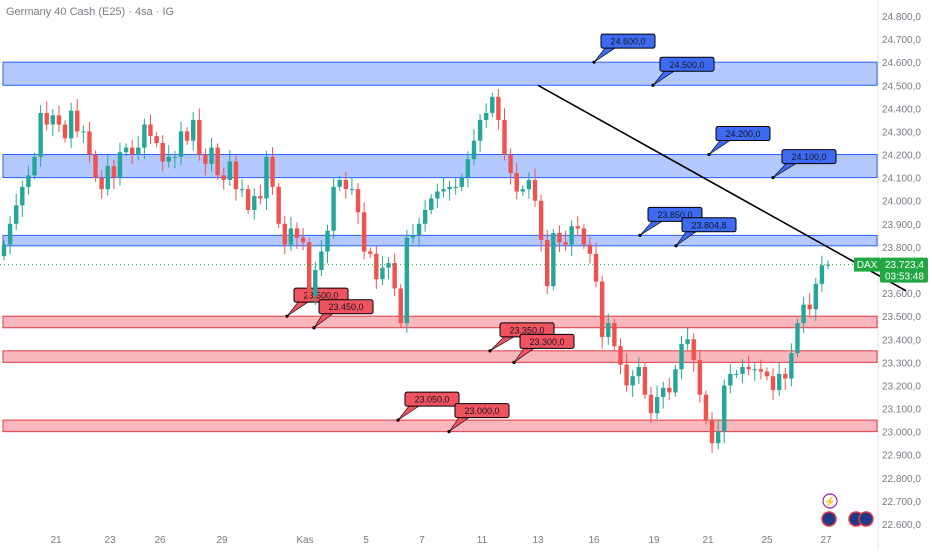 This screenshot has height=555, width=932. I want to click on price-label: 23.000,0, so click(481, 411).